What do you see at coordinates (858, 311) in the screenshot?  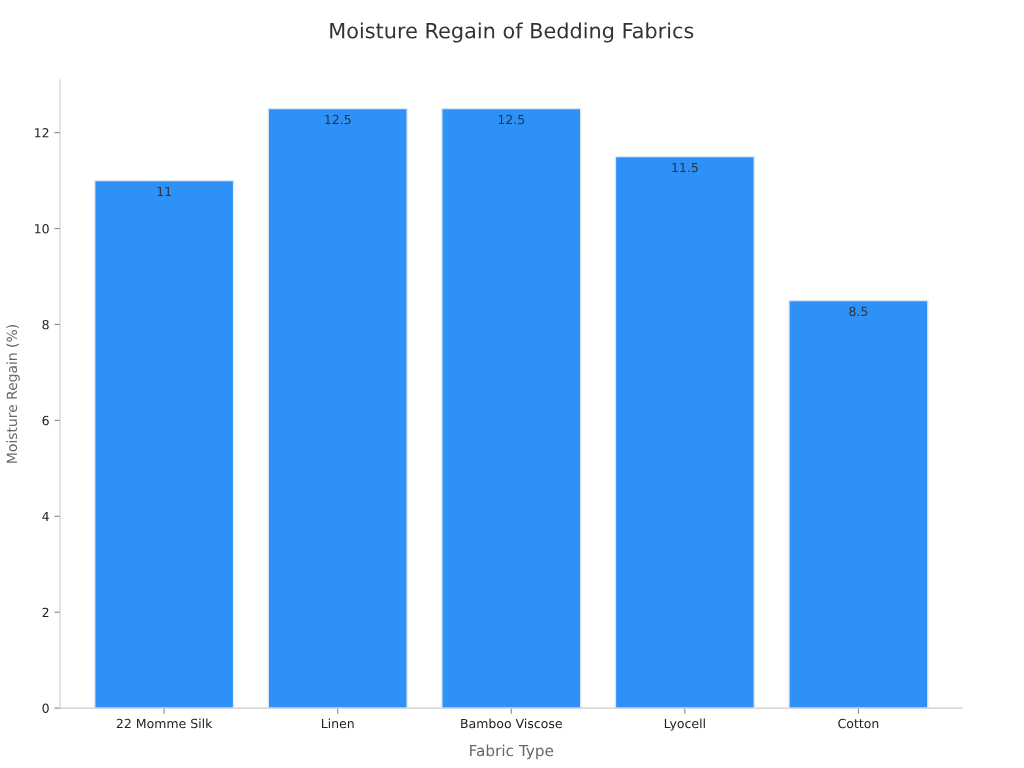 I see `data-label: 8.5` at bounding box center [858, 311].